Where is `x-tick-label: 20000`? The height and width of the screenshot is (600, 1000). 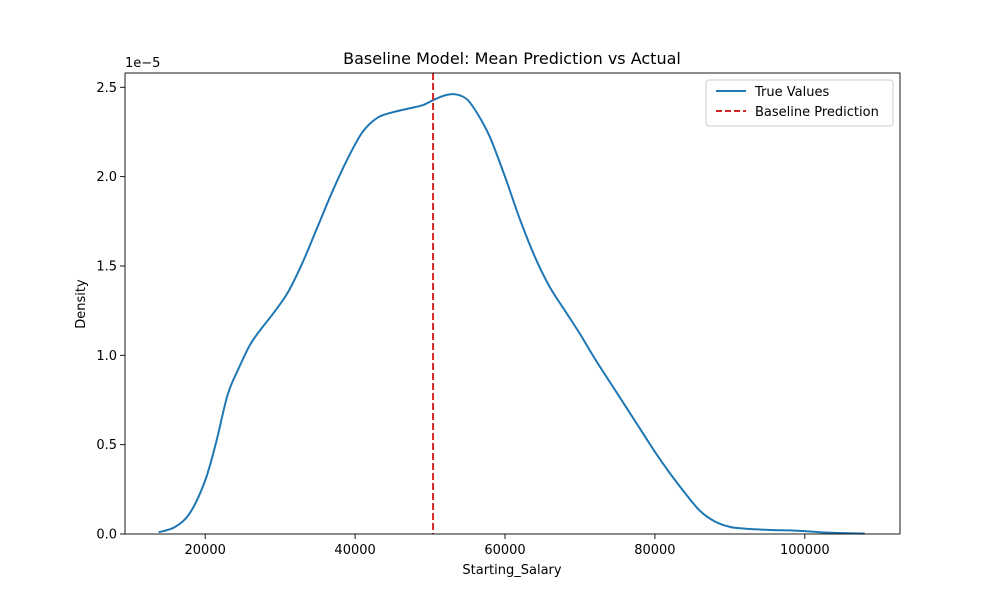
x-tick-label: 20000 is located at coordinates (205, 550).